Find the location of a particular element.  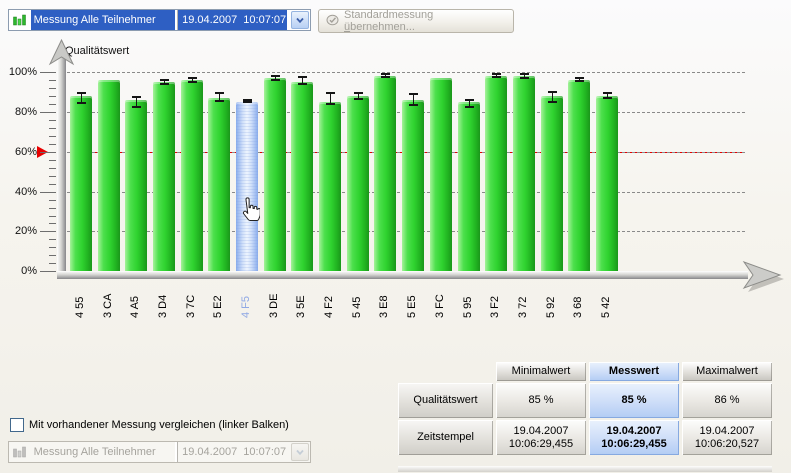

table-header-messwert: Messwert is located at coordinates (634, 371).